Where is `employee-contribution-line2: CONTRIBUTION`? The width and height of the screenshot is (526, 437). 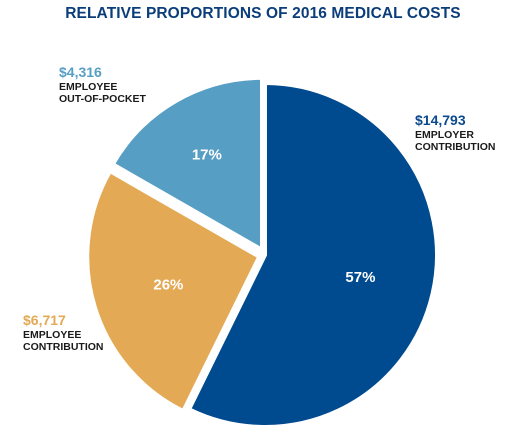 employee-contribution-line2: CONTRIBUTION is located at coordinates (63, 347).